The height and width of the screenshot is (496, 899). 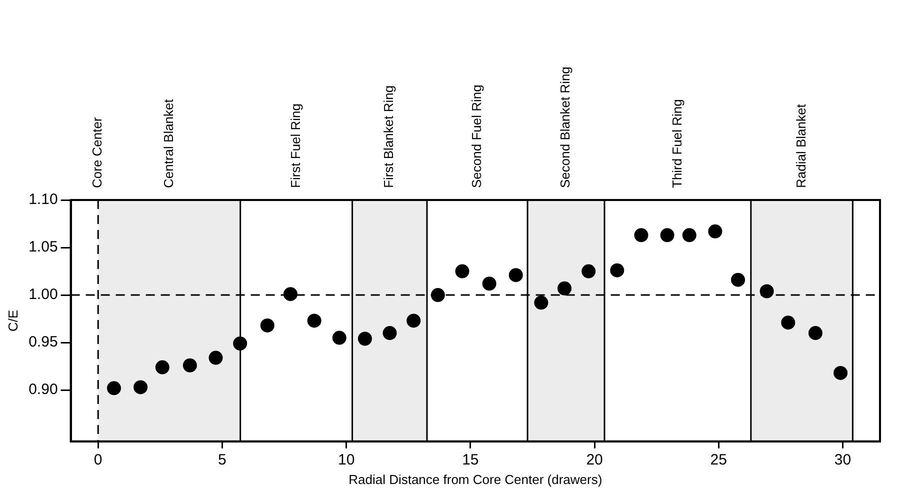 I want to click on y-tick-label: 0.95, so click(x=43, y=342).